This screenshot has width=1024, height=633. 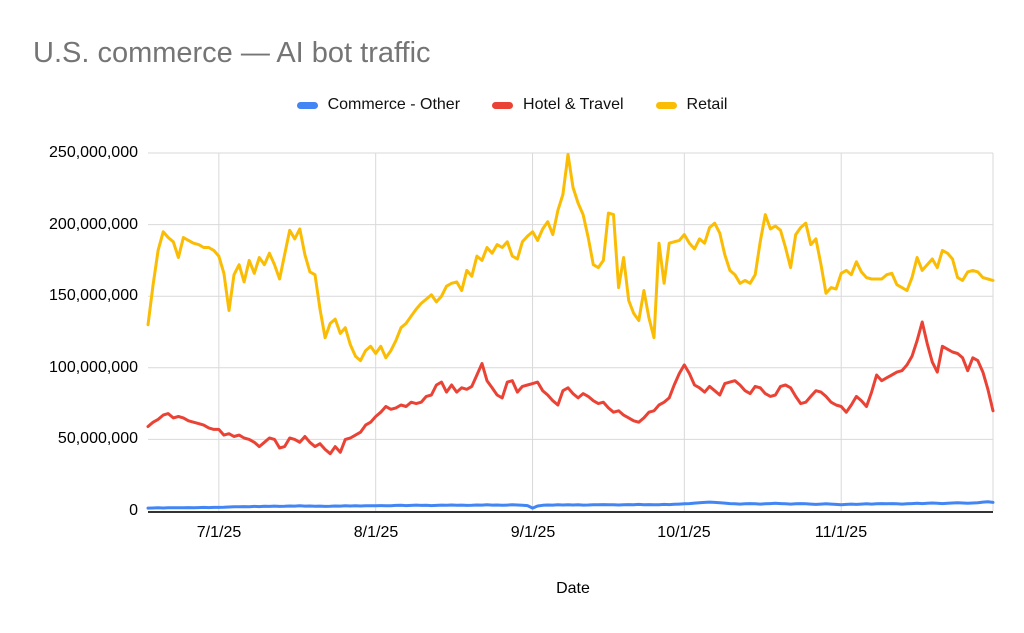 What do you see at coordinates (93, 295) in the screenshot?
I see `y-tick-label-150m: 150,000,000` at bounding box center [93, 295].